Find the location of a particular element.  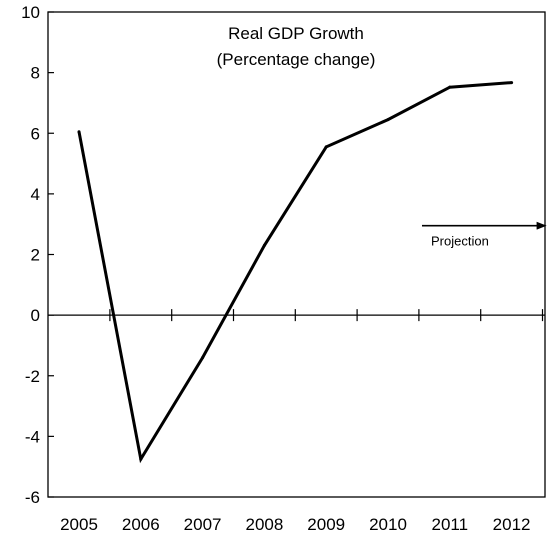

y-tick-label: 6 is located at coordinates (35, 133).